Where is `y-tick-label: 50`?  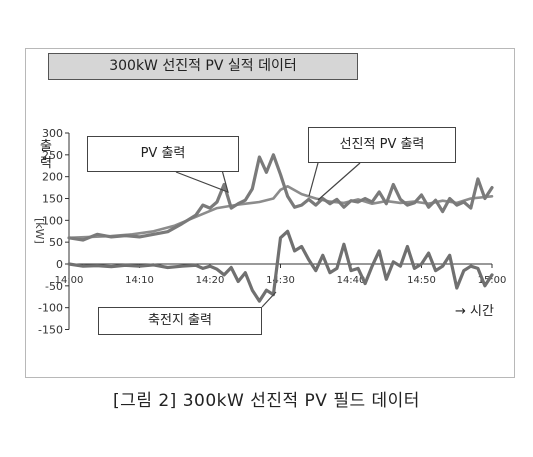
y-tick-label: 50 is located at coordinates (56, 242).